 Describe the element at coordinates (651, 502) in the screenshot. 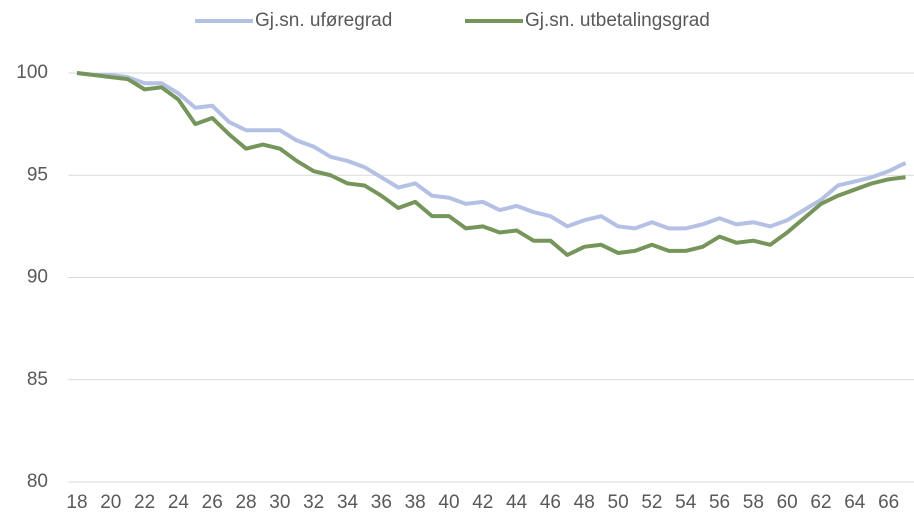

I see `x-tick-label: 52` at that location.